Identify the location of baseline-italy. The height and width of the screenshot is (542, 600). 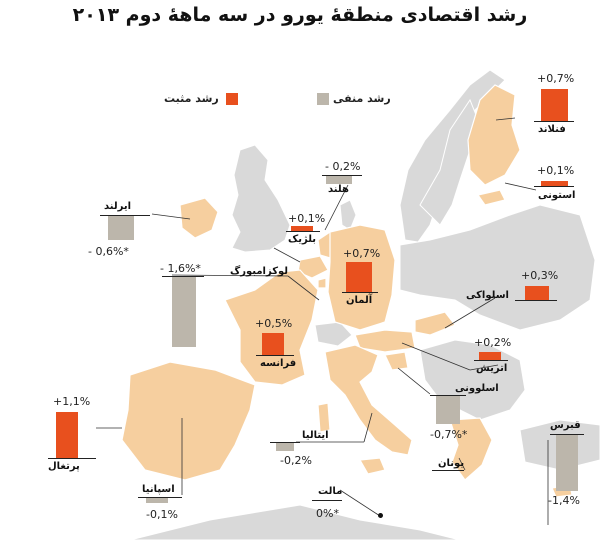
(285, 442).